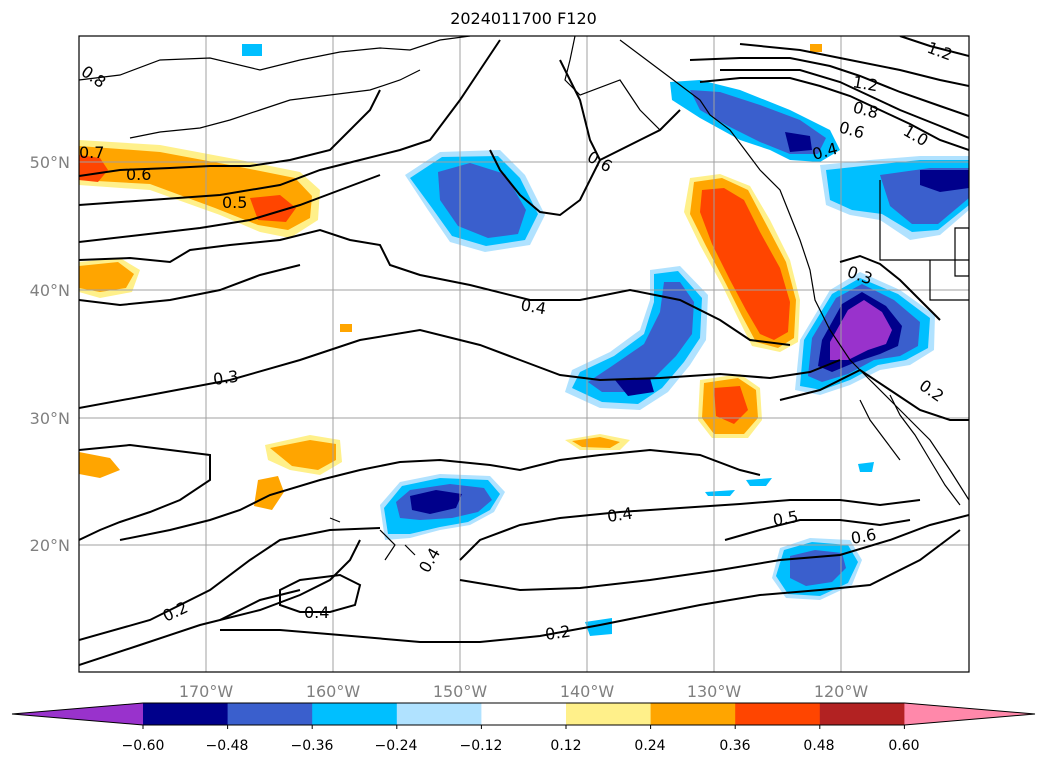 This screenshot has width=1047, height=765. Describe the element at coordinates (565, 746) in the screenshot. I see `colorbar-tick-label: 0.12` at that location.